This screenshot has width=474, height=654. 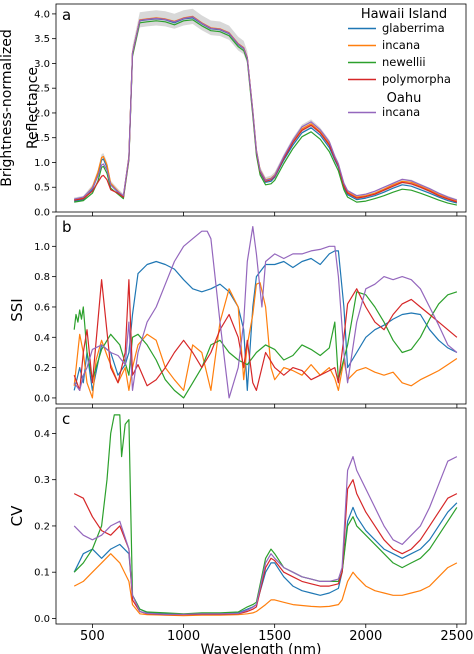 What do you see at coordinates (66, 419) in the screenshot?
I see `panel-label-c: c` at bounding box center [66, 419].